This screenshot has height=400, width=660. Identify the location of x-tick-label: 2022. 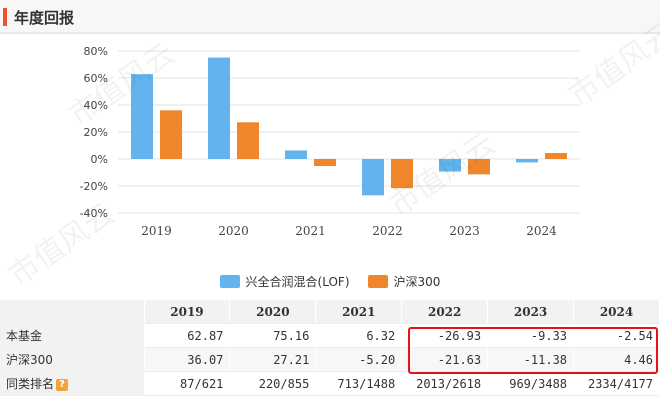
(387, 231).